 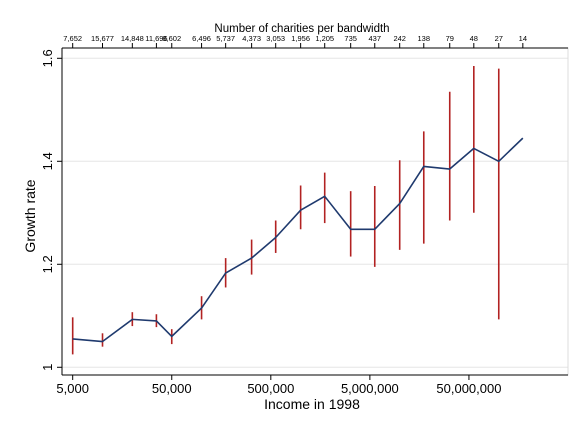 I want to click on y-axis-label: Growth rate, so click(x=30, y=215).